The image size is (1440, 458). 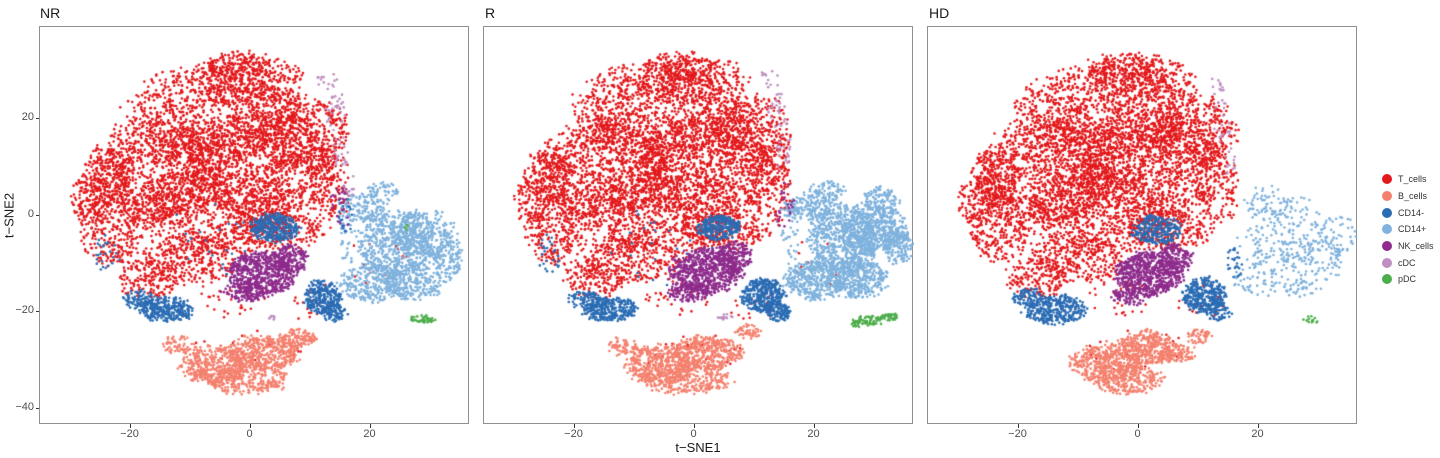 What do you see at coordinates (1412, 179) in the screenshot?
I see `legend-label: T_cells` at bounding box center [1412, 179].